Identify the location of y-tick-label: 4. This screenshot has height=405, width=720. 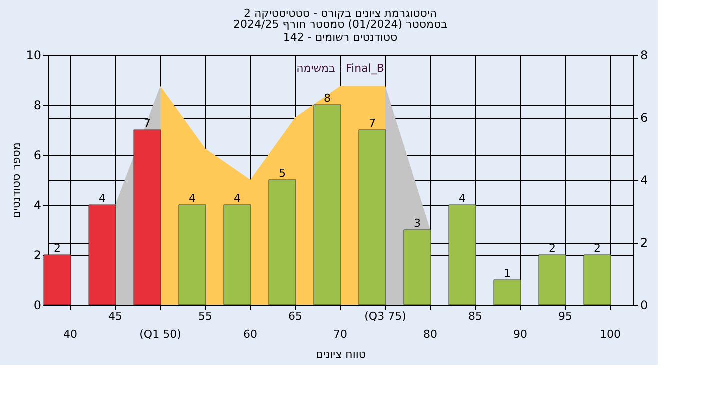
(38, 205).